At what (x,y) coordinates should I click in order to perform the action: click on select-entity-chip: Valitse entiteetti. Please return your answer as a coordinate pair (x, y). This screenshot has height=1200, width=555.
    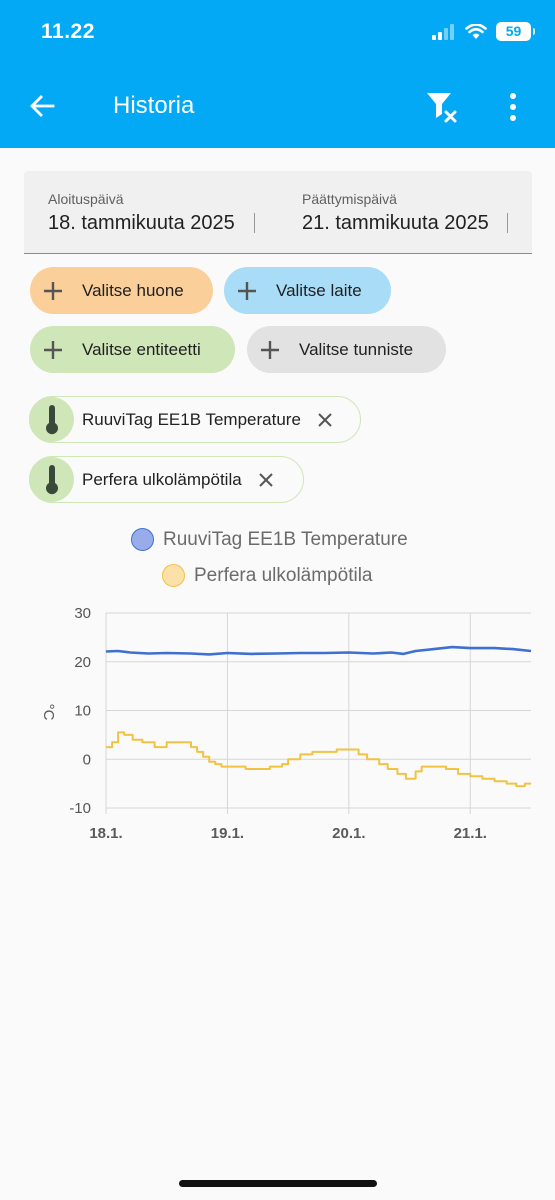
    Looking at the image, I should click on (132, 349).